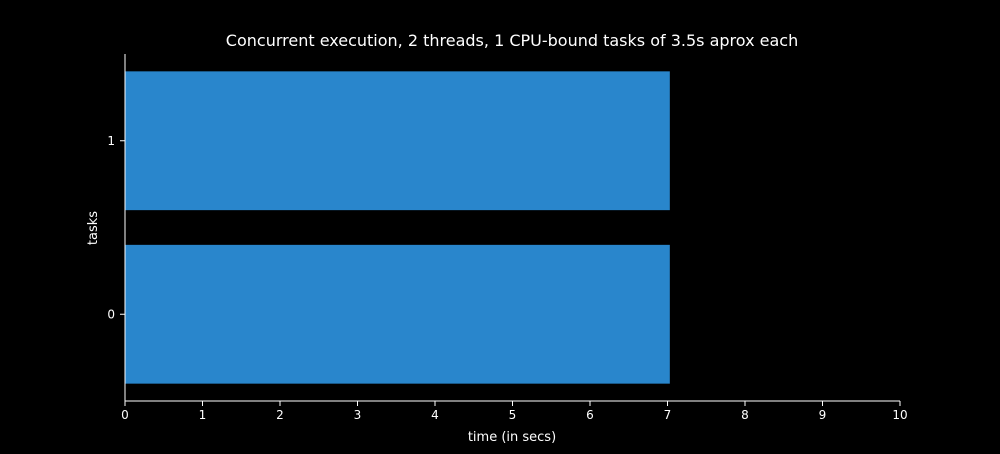 Image resolution: width=1000 pixels, height=454 pixels. What do you see at coordinates (435, 415) in the screenshot?
I see `x-tick-label: 4` at bounding box center [435, 415].